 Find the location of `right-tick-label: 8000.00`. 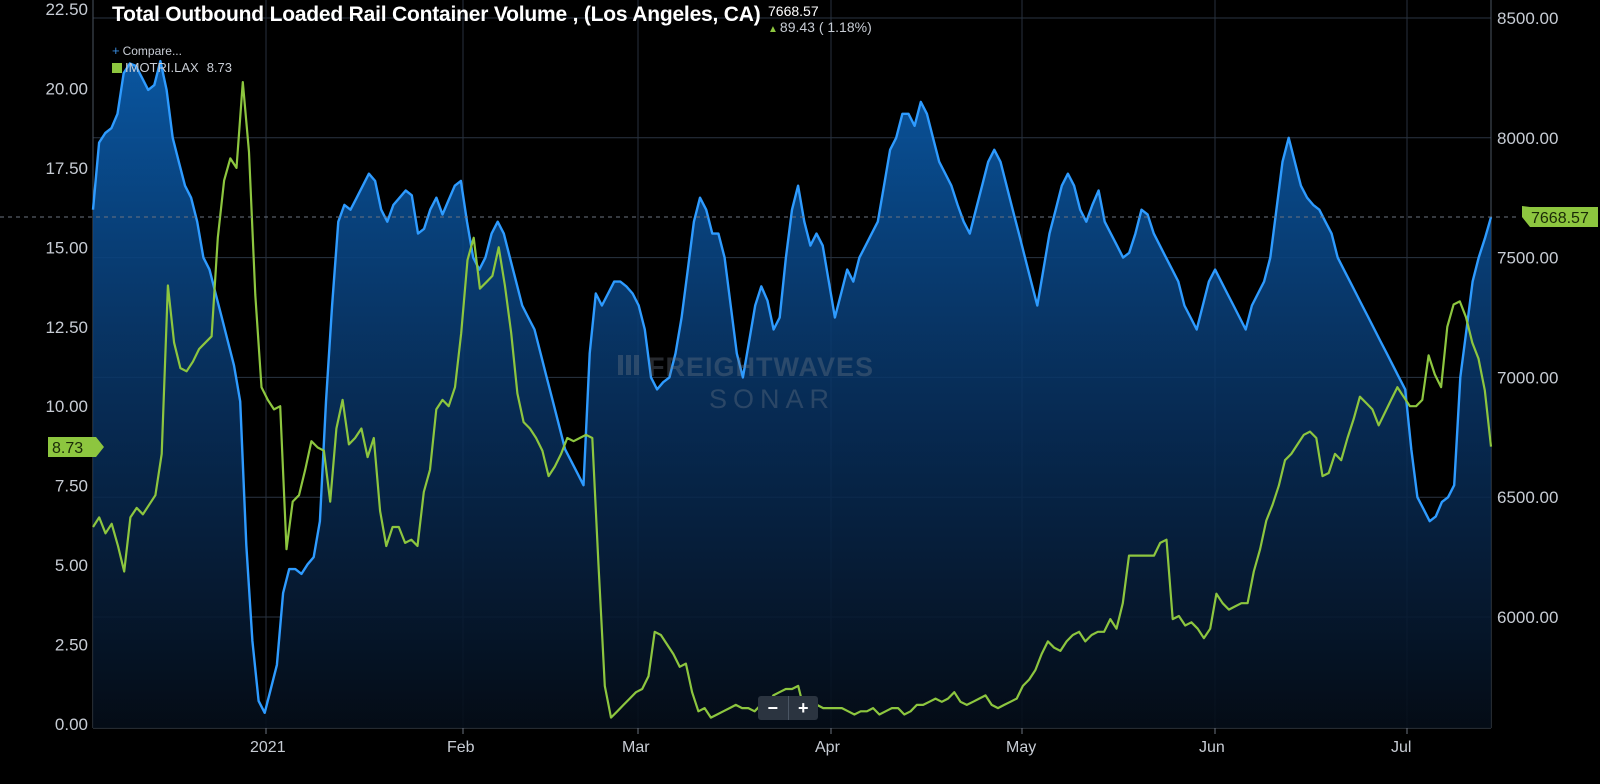

right-tick-label: 8000.00 is located at coordinates (1527, 138).